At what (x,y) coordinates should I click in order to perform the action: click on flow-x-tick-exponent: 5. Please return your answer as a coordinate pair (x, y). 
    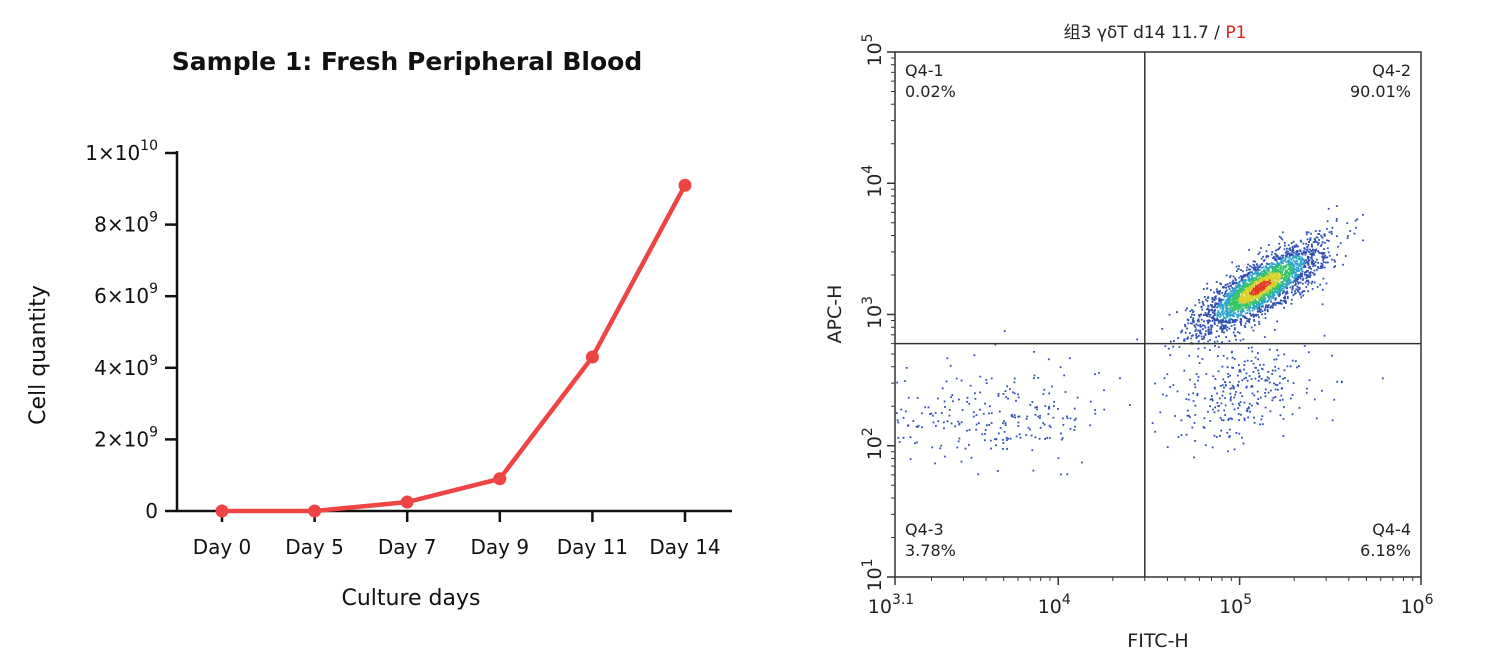
    Looking at the image, I should click on (1247, 600).